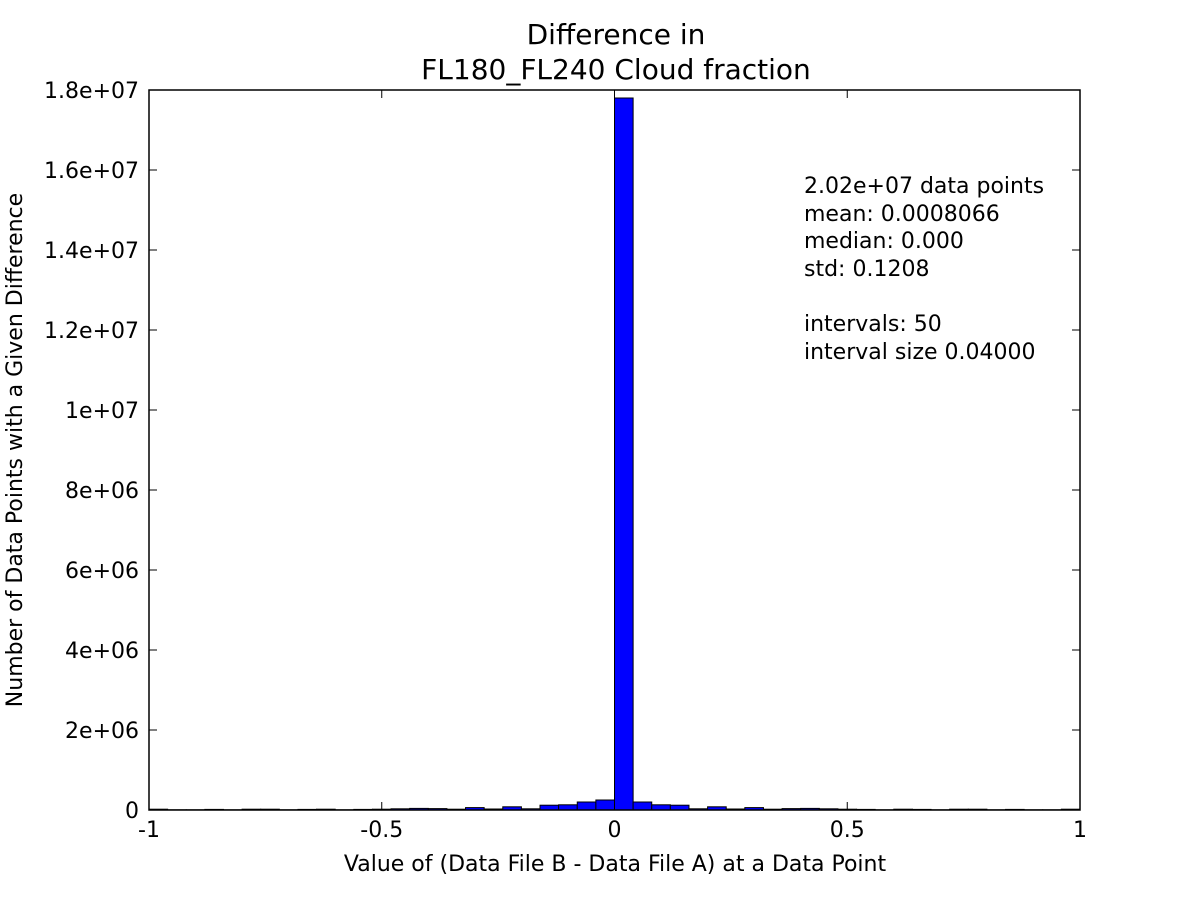 The width and height of the screenshot is (1200, 900). What do you see at coordinates (102, 651) in the screenshot?
I see `y-tick-label: 4e+06` at bounding box center [102, 651].